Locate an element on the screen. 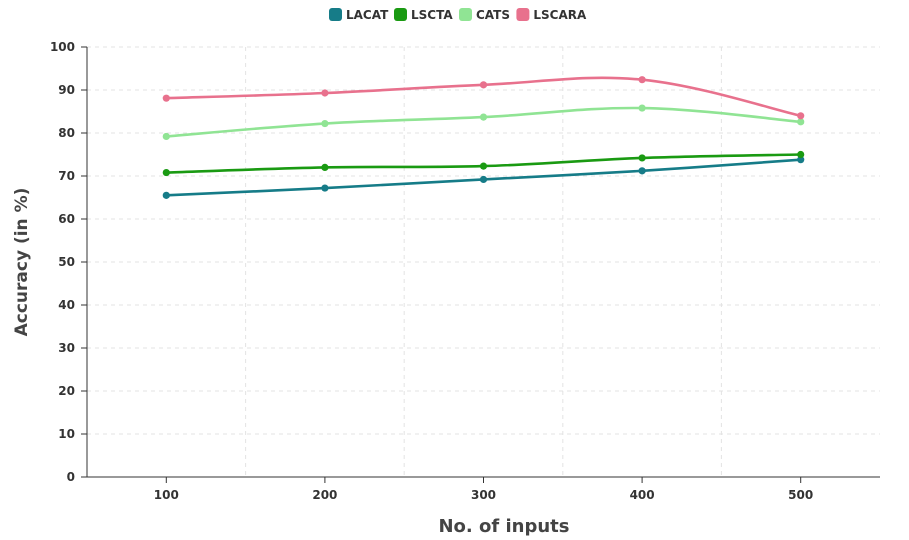 This screenshot has height=540, width=909. y-tick-label: 70 is located at coordinates (66, 176).